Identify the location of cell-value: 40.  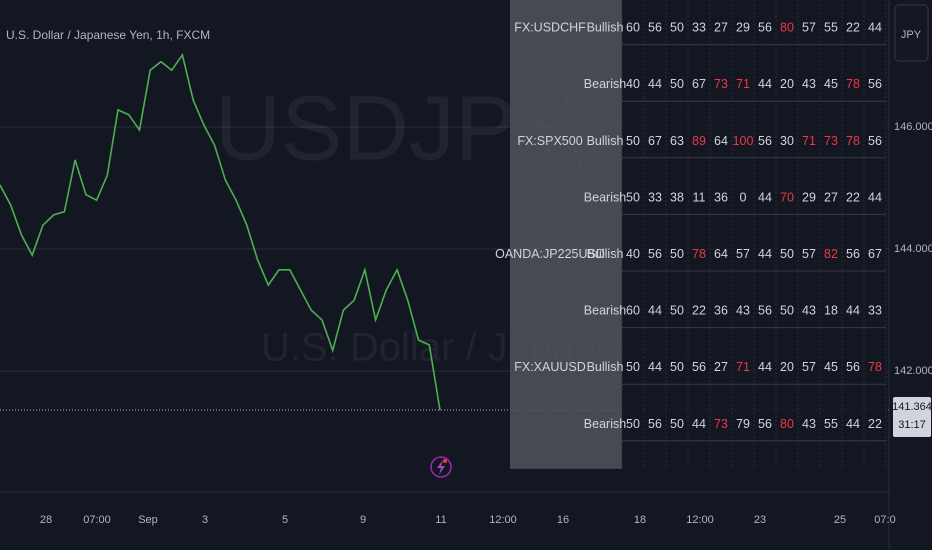
(633, 84).